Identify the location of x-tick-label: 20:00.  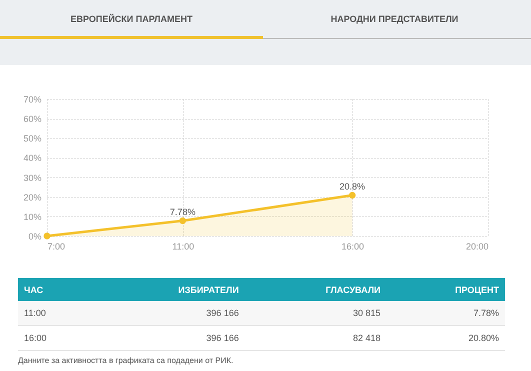
(477, 247).